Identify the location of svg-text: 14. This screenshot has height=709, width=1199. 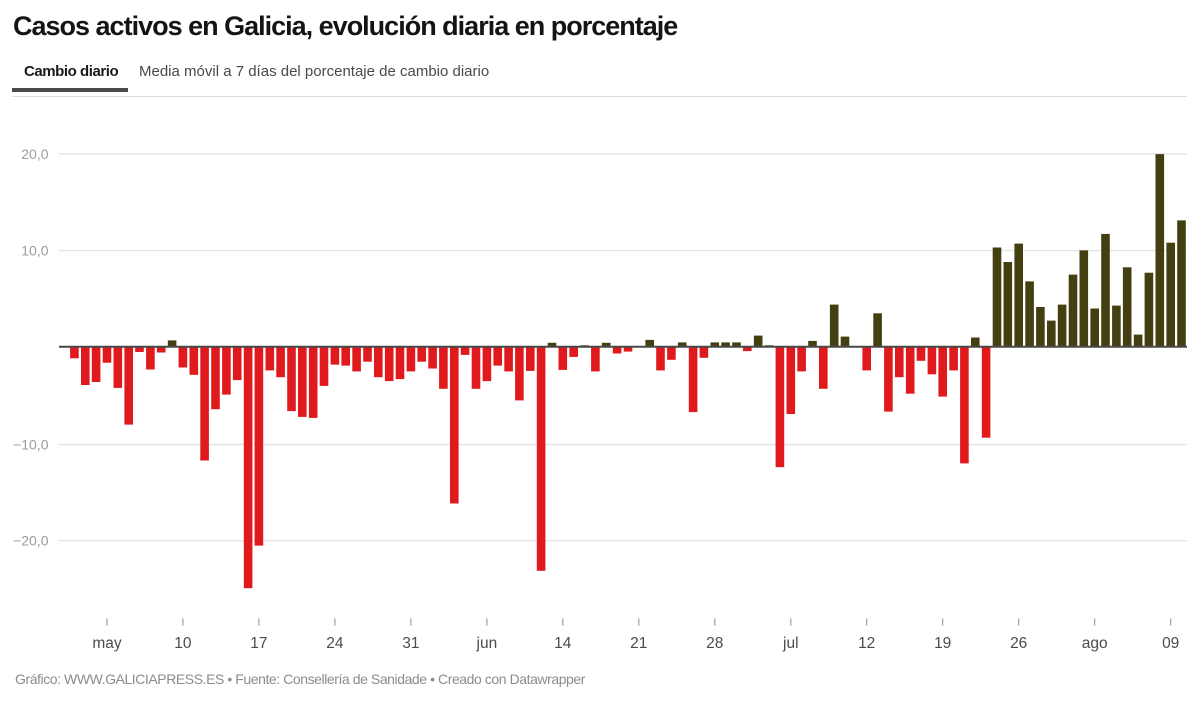
(563, 643).